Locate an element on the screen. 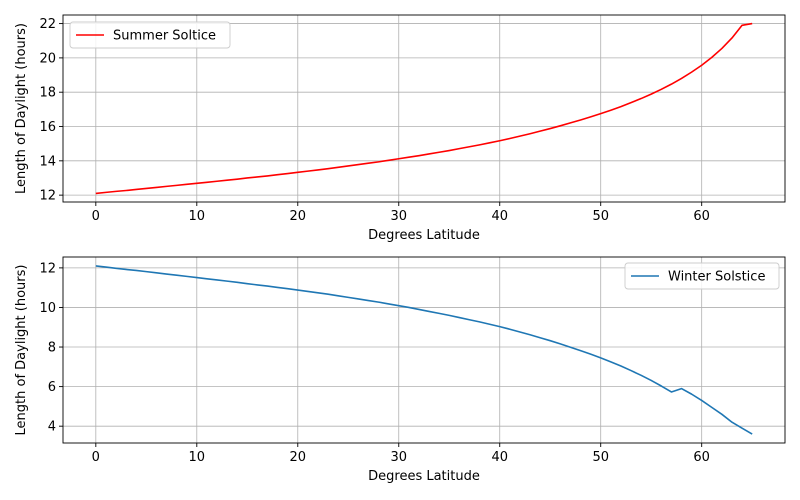  y-tick-label: 14 is located at coordinates (47, 161).